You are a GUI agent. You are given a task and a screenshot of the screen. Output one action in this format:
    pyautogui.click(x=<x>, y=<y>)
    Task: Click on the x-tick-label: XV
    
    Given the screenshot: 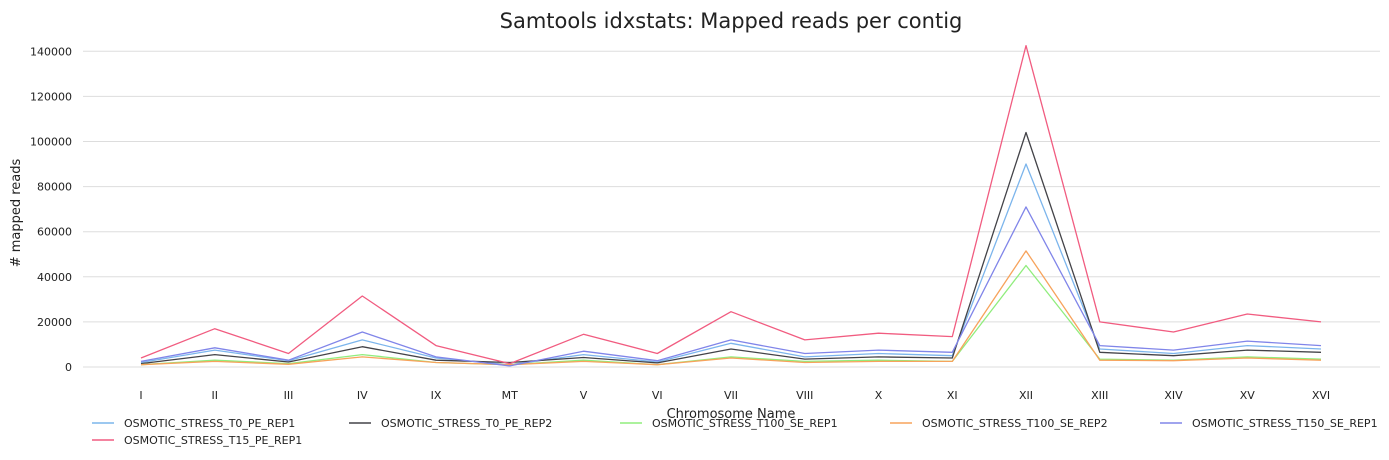 What is the action you would take?
    pyautogui.click(x=1248, y=395)
    